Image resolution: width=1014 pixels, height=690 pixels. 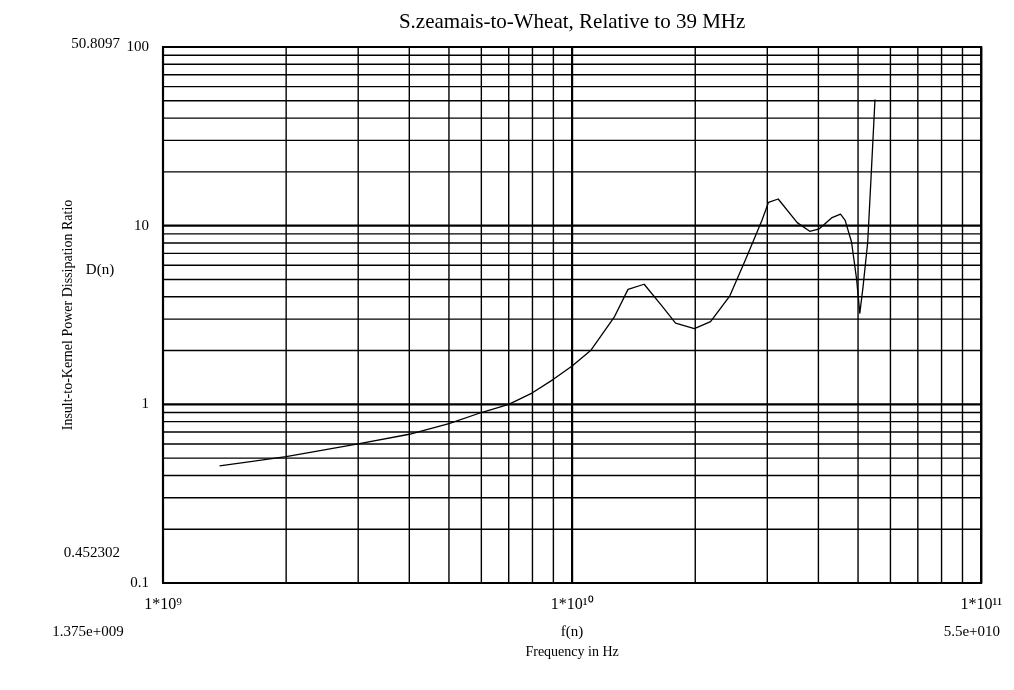 What do you see at coordinates (572, 631) in the screenshot?
I see `text: f(n)` at bounding box center [572, 631].